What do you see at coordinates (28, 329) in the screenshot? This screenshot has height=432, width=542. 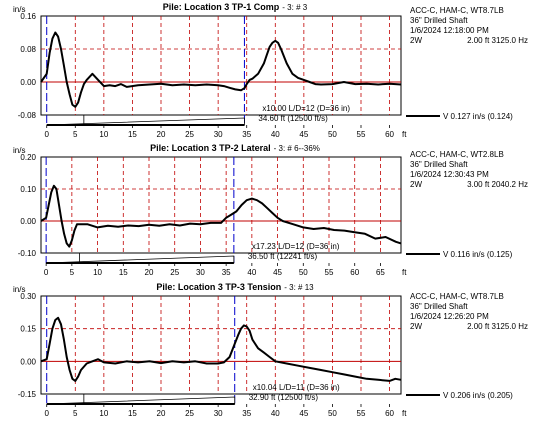 I see `y-tick-label: 0.15` at bounding box center [28, 329].